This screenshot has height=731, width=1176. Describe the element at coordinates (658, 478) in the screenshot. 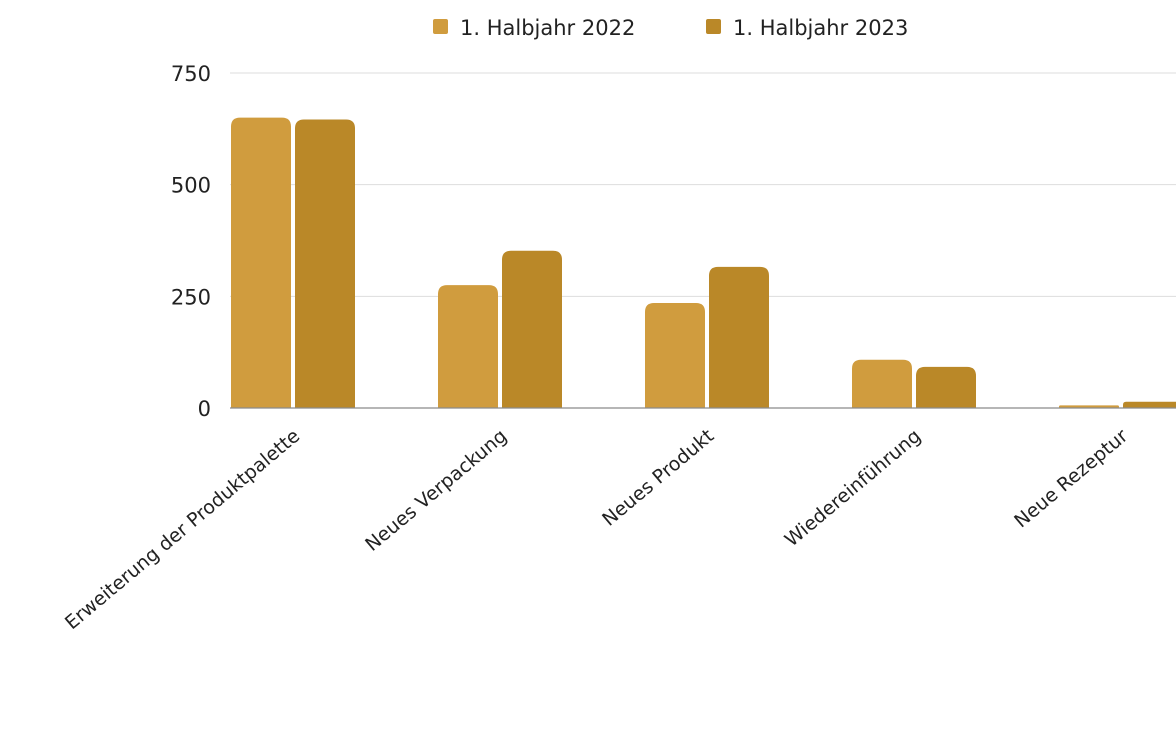

I see `x-tick-label: Neues Produkt` at that location.